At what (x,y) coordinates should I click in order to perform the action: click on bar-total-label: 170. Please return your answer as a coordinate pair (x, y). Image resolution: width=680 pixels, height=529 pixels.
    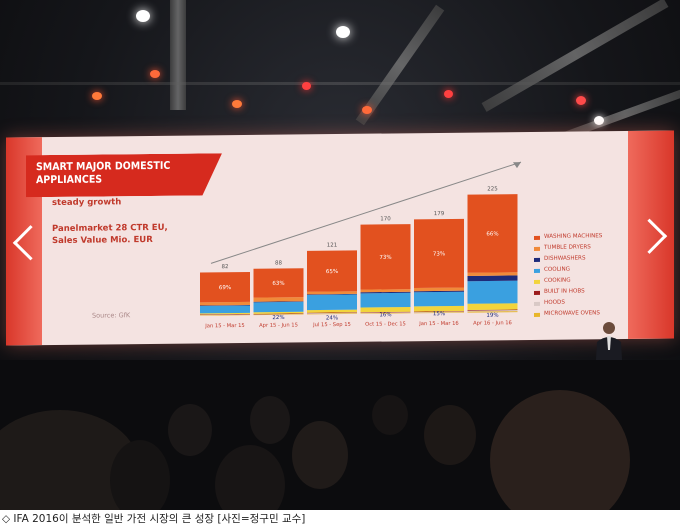
    Looking at the image, I should click on (385, 219).